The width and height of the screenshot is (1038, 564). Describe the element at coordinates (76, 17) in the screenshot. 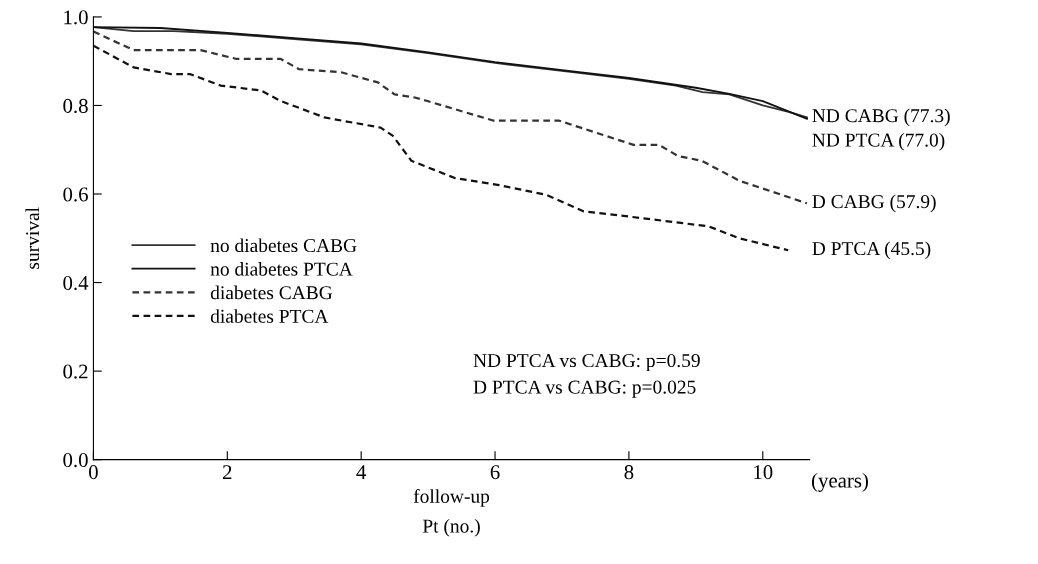

I see `y-tick-label: 1.0` at that location.